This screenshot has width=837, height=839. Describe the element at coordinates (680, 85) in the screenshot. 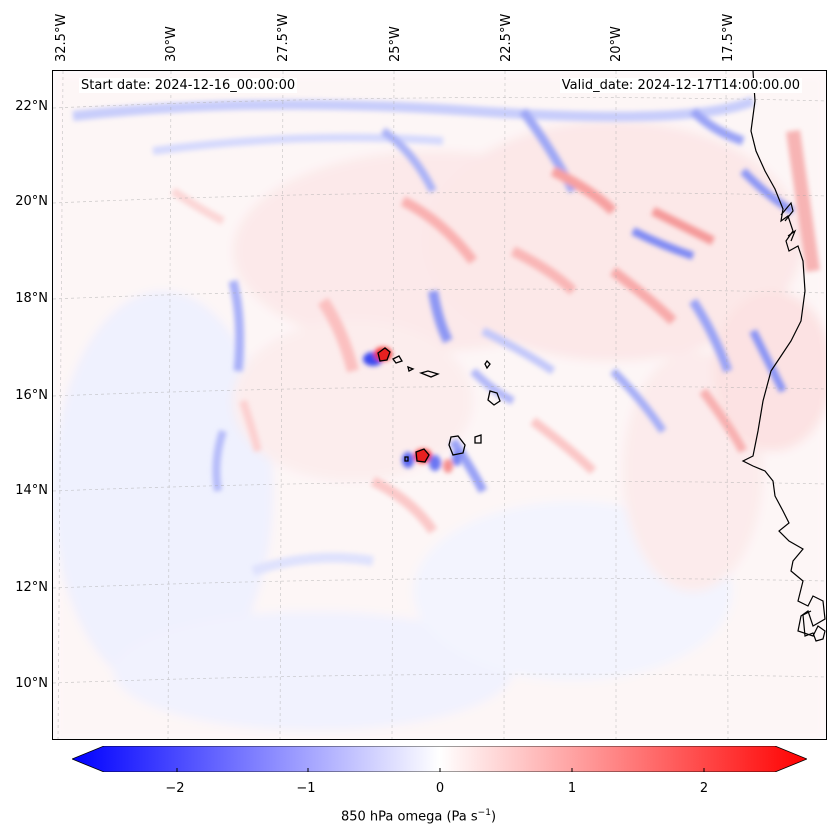

I see `valid-date-label: Valid_date: 2024-12-17T14:00:00.00` at that location.